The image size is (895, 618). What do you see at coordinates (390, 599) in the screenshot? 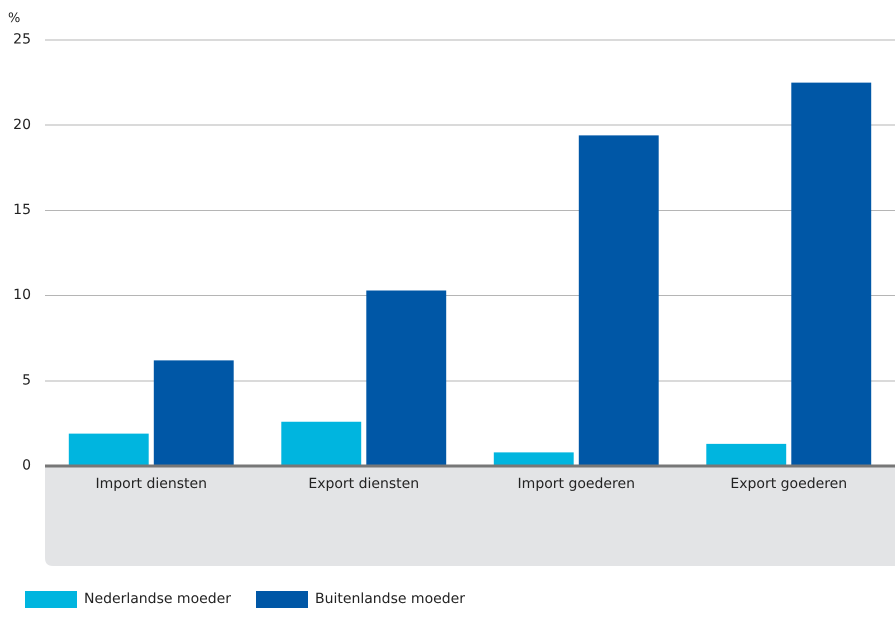
I see `legend-label: Buitenlandse moeder` at bounding box center [390, 599].